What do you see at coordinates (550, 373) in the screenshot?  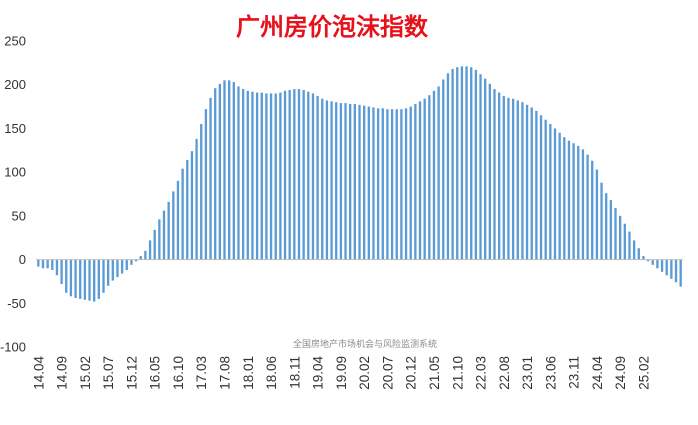 I see `x-tick-label: 23.06` at bounding box center [550, 373].